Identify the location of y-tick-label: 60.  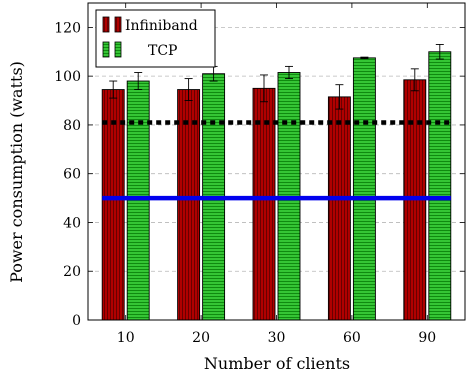
(72, 175).